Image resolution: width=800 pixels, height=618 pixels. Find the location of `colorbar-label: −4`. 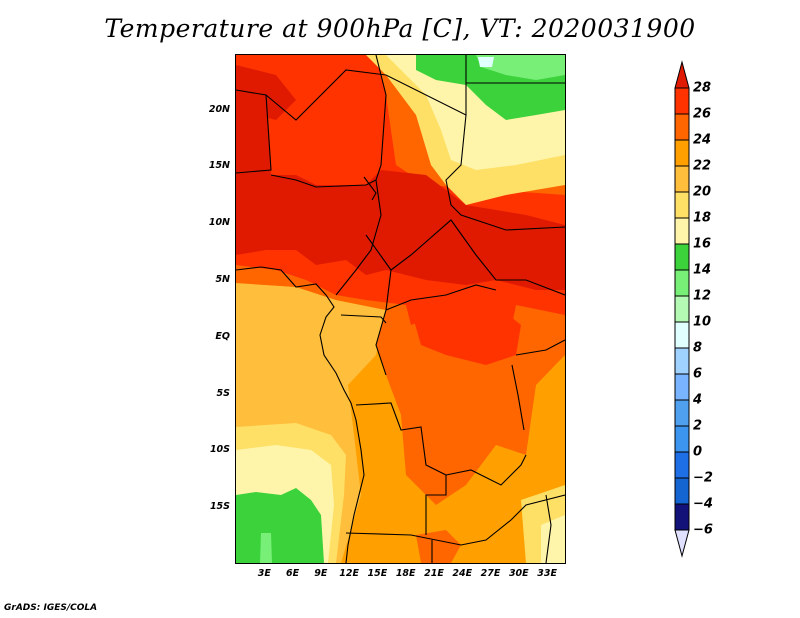

colorbar-label: −4 is located at coordinates (703, 504).